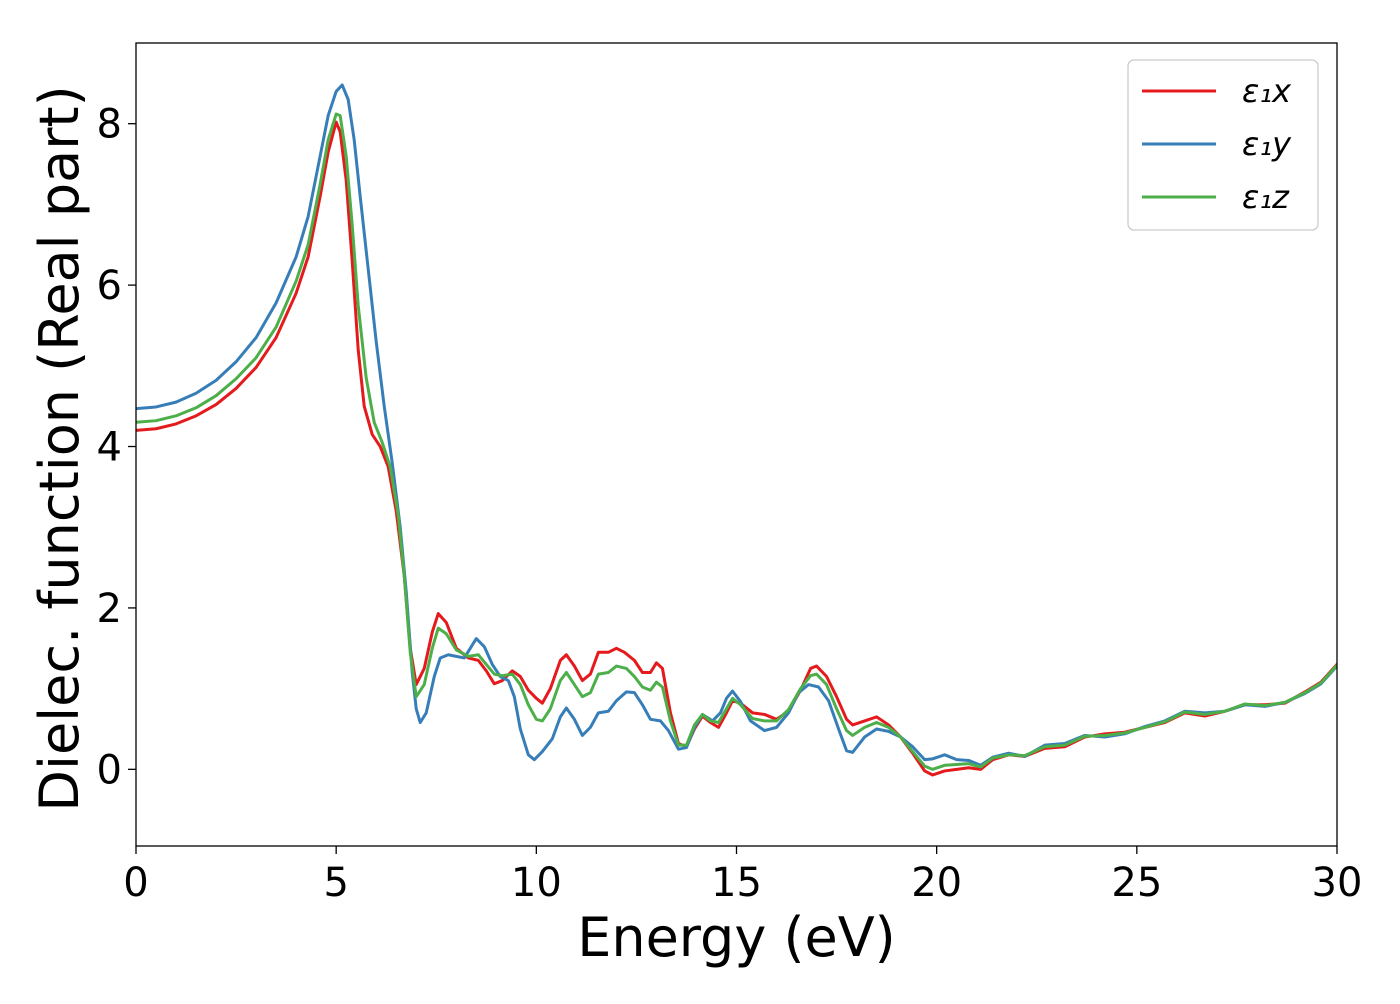  Describe the element at coordinates (1267, 91) in the screenshot. I see `legend-label-1: ε₁x` at that location.